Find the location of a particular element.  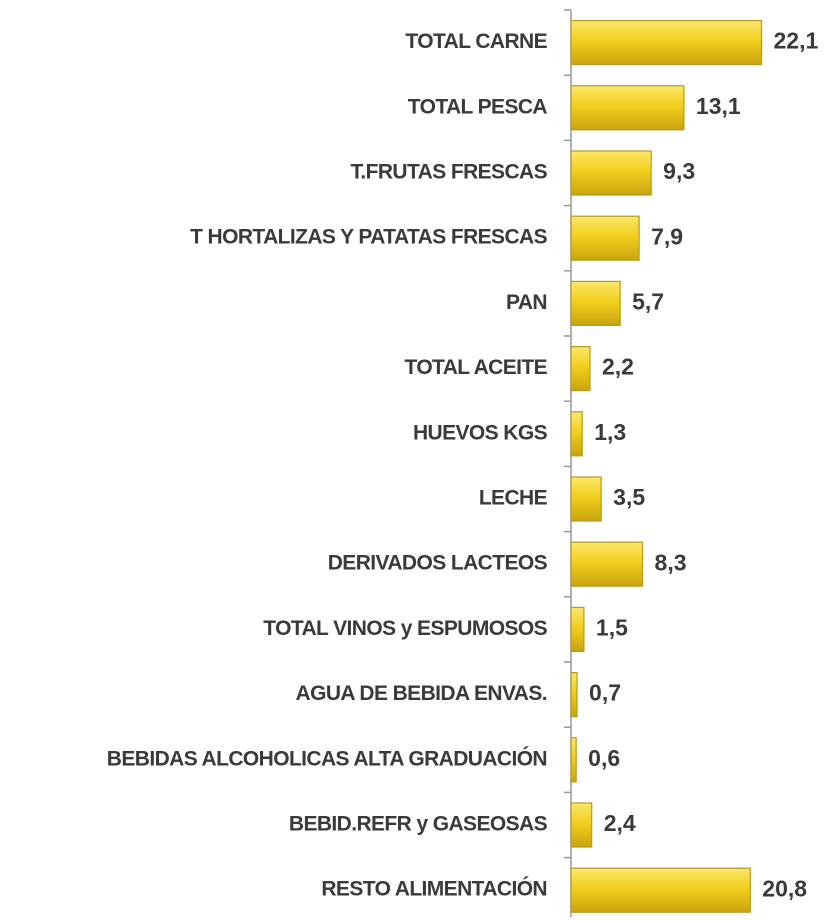

category-label: TOTAL ACEITE is located at coordinates (475, 367).